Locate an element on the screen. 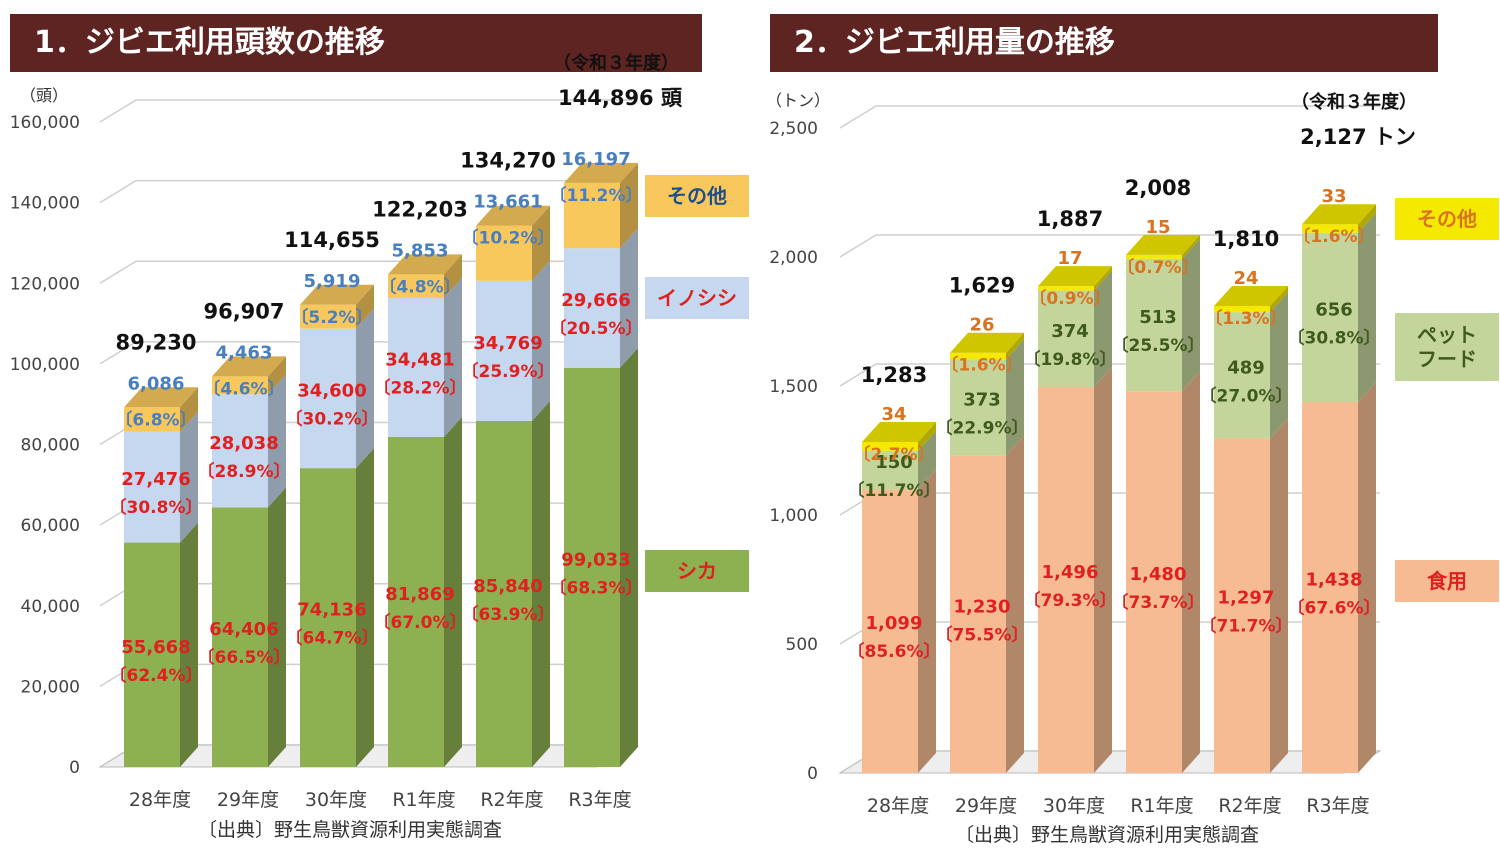 The height and width of the screenshot is (851, 1500). chart2-pct-label: 〔19.8%〕 is located at coordinates (1070, 359).